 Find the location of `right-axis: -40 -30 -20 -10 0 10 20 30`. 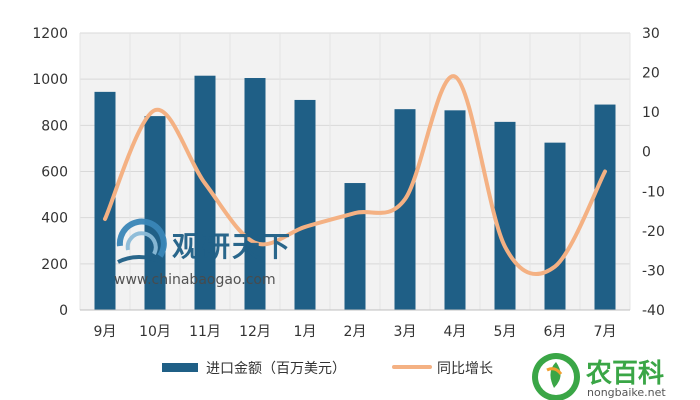

right-axis: -40 -30 -20 -10 0 10 20 30 is located at coordinates (653, 172).